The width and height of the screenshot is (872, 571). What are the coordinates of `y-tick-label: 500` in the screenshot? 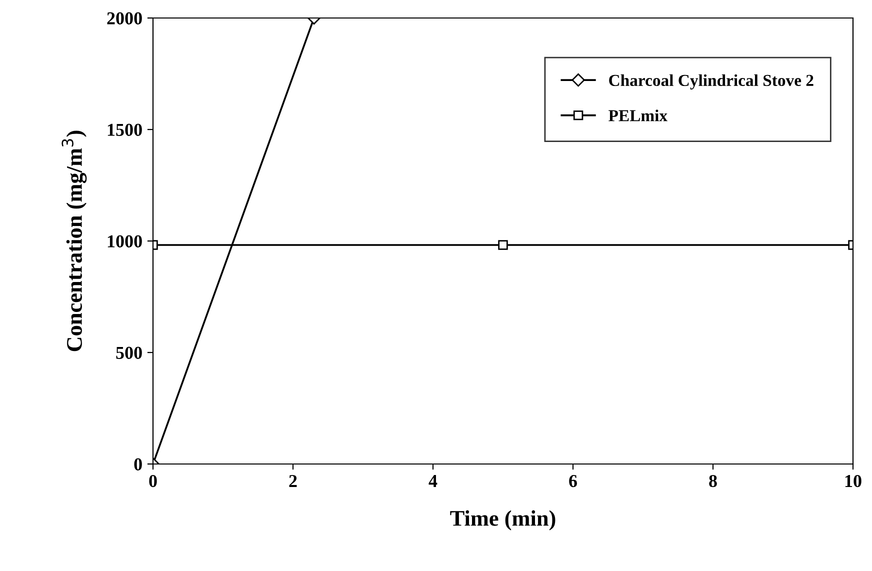 It's located at (129, 352).